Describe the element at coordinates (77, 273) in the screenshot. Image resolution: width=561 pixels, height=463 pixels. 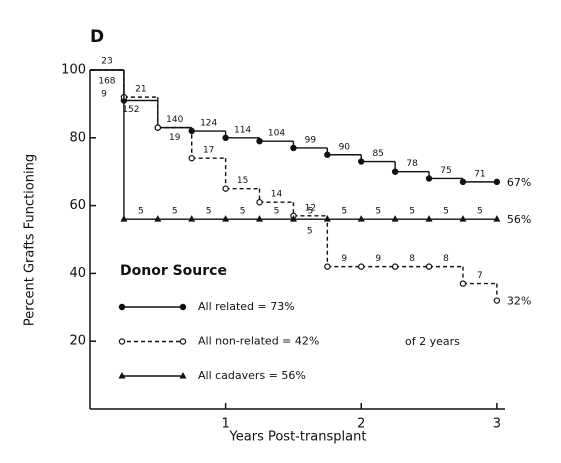
I see `y-tick-label: 40` at that location.